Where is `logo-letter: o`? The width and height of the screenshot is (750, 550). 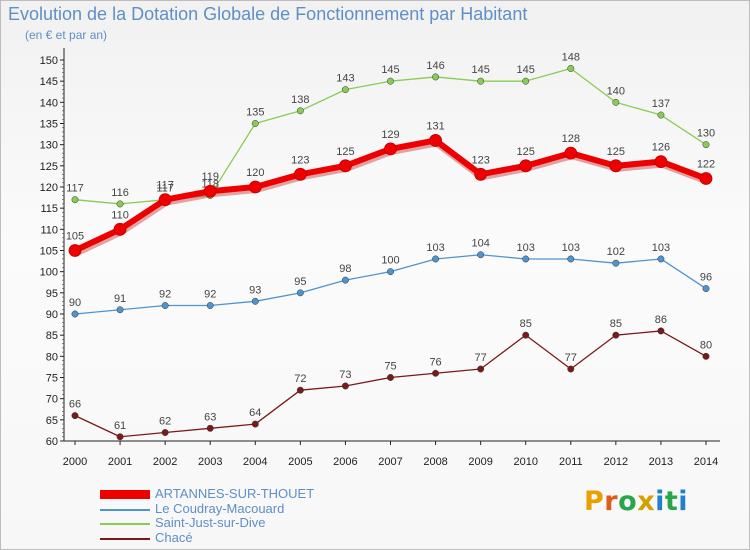 logo-letter: o is located at coordinates (628, 501).